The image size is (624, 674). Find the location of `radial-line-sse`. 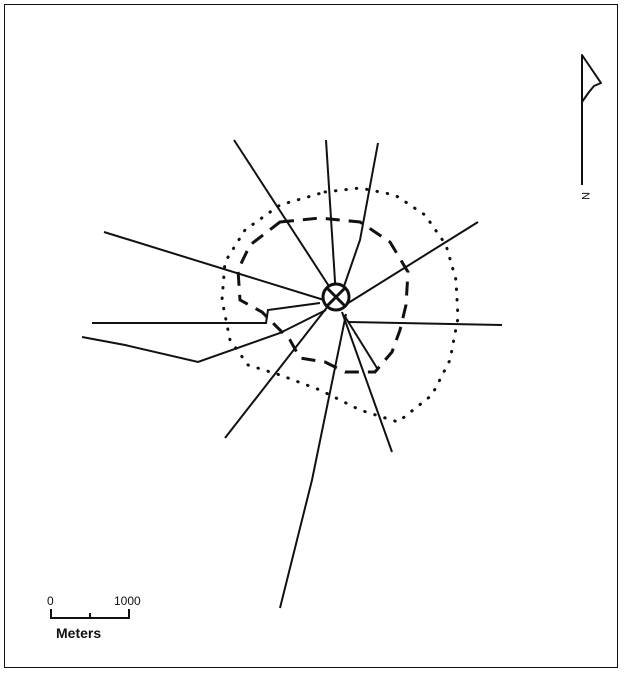

radial-line-sse is located at coordinates (367, 382).